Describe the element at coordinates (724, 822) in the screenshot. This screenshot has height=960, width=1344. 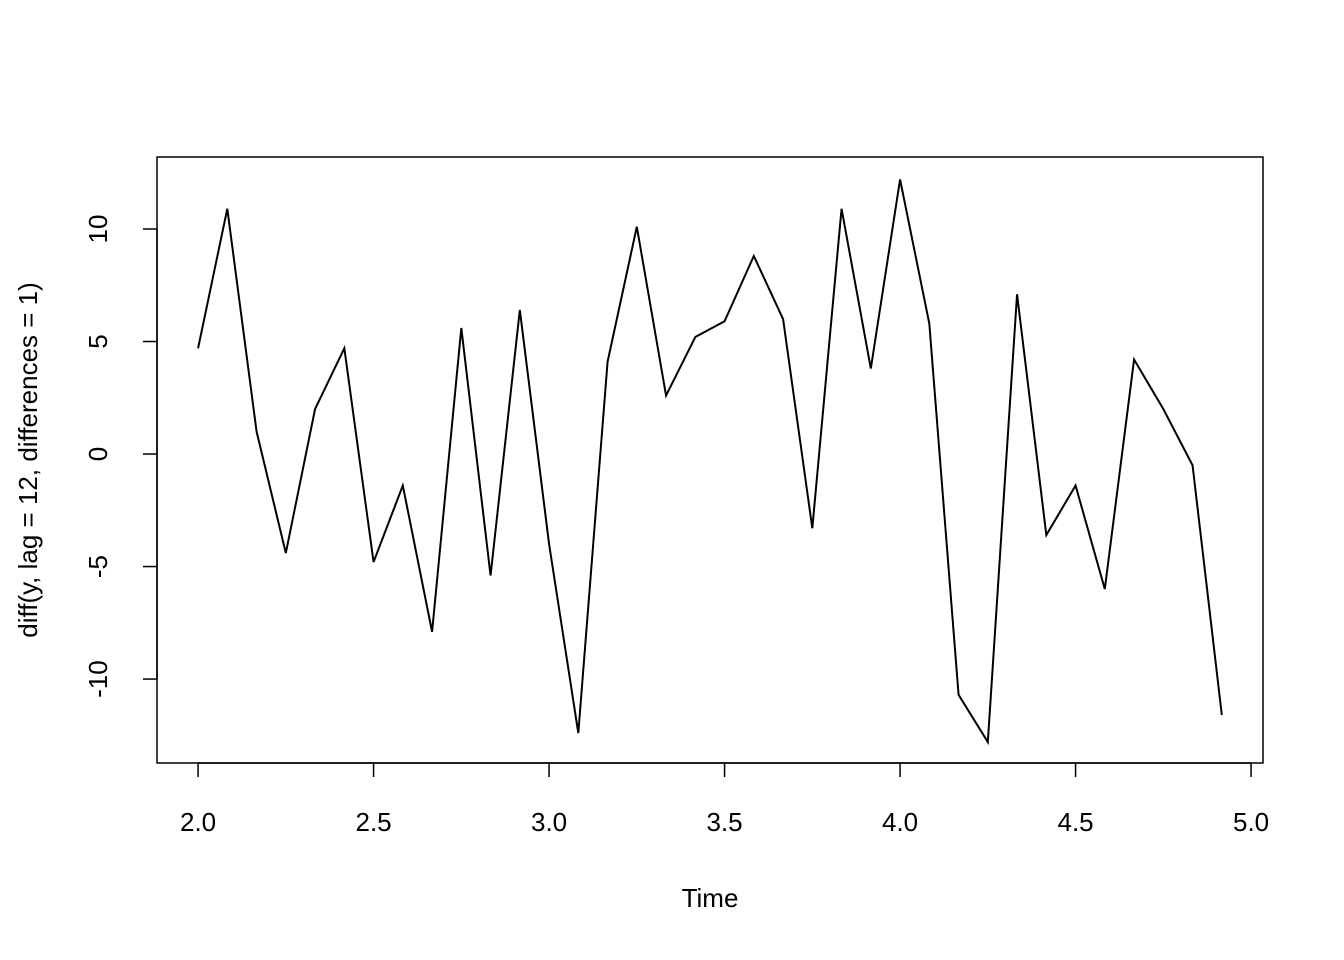
I see `x-tick-label: 3.5` at that location.